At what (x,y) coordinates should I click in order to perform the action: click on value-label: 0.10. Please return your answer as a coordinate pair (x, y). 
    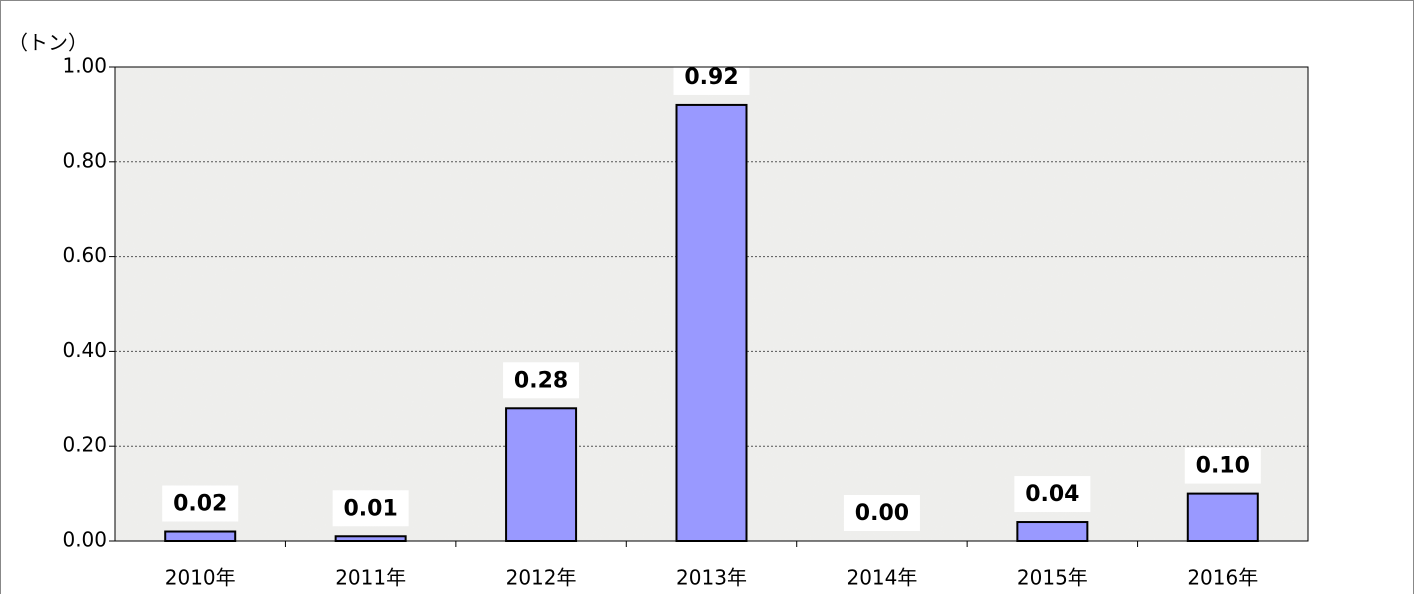
    Looking at the image, I should click on (1223, 466).